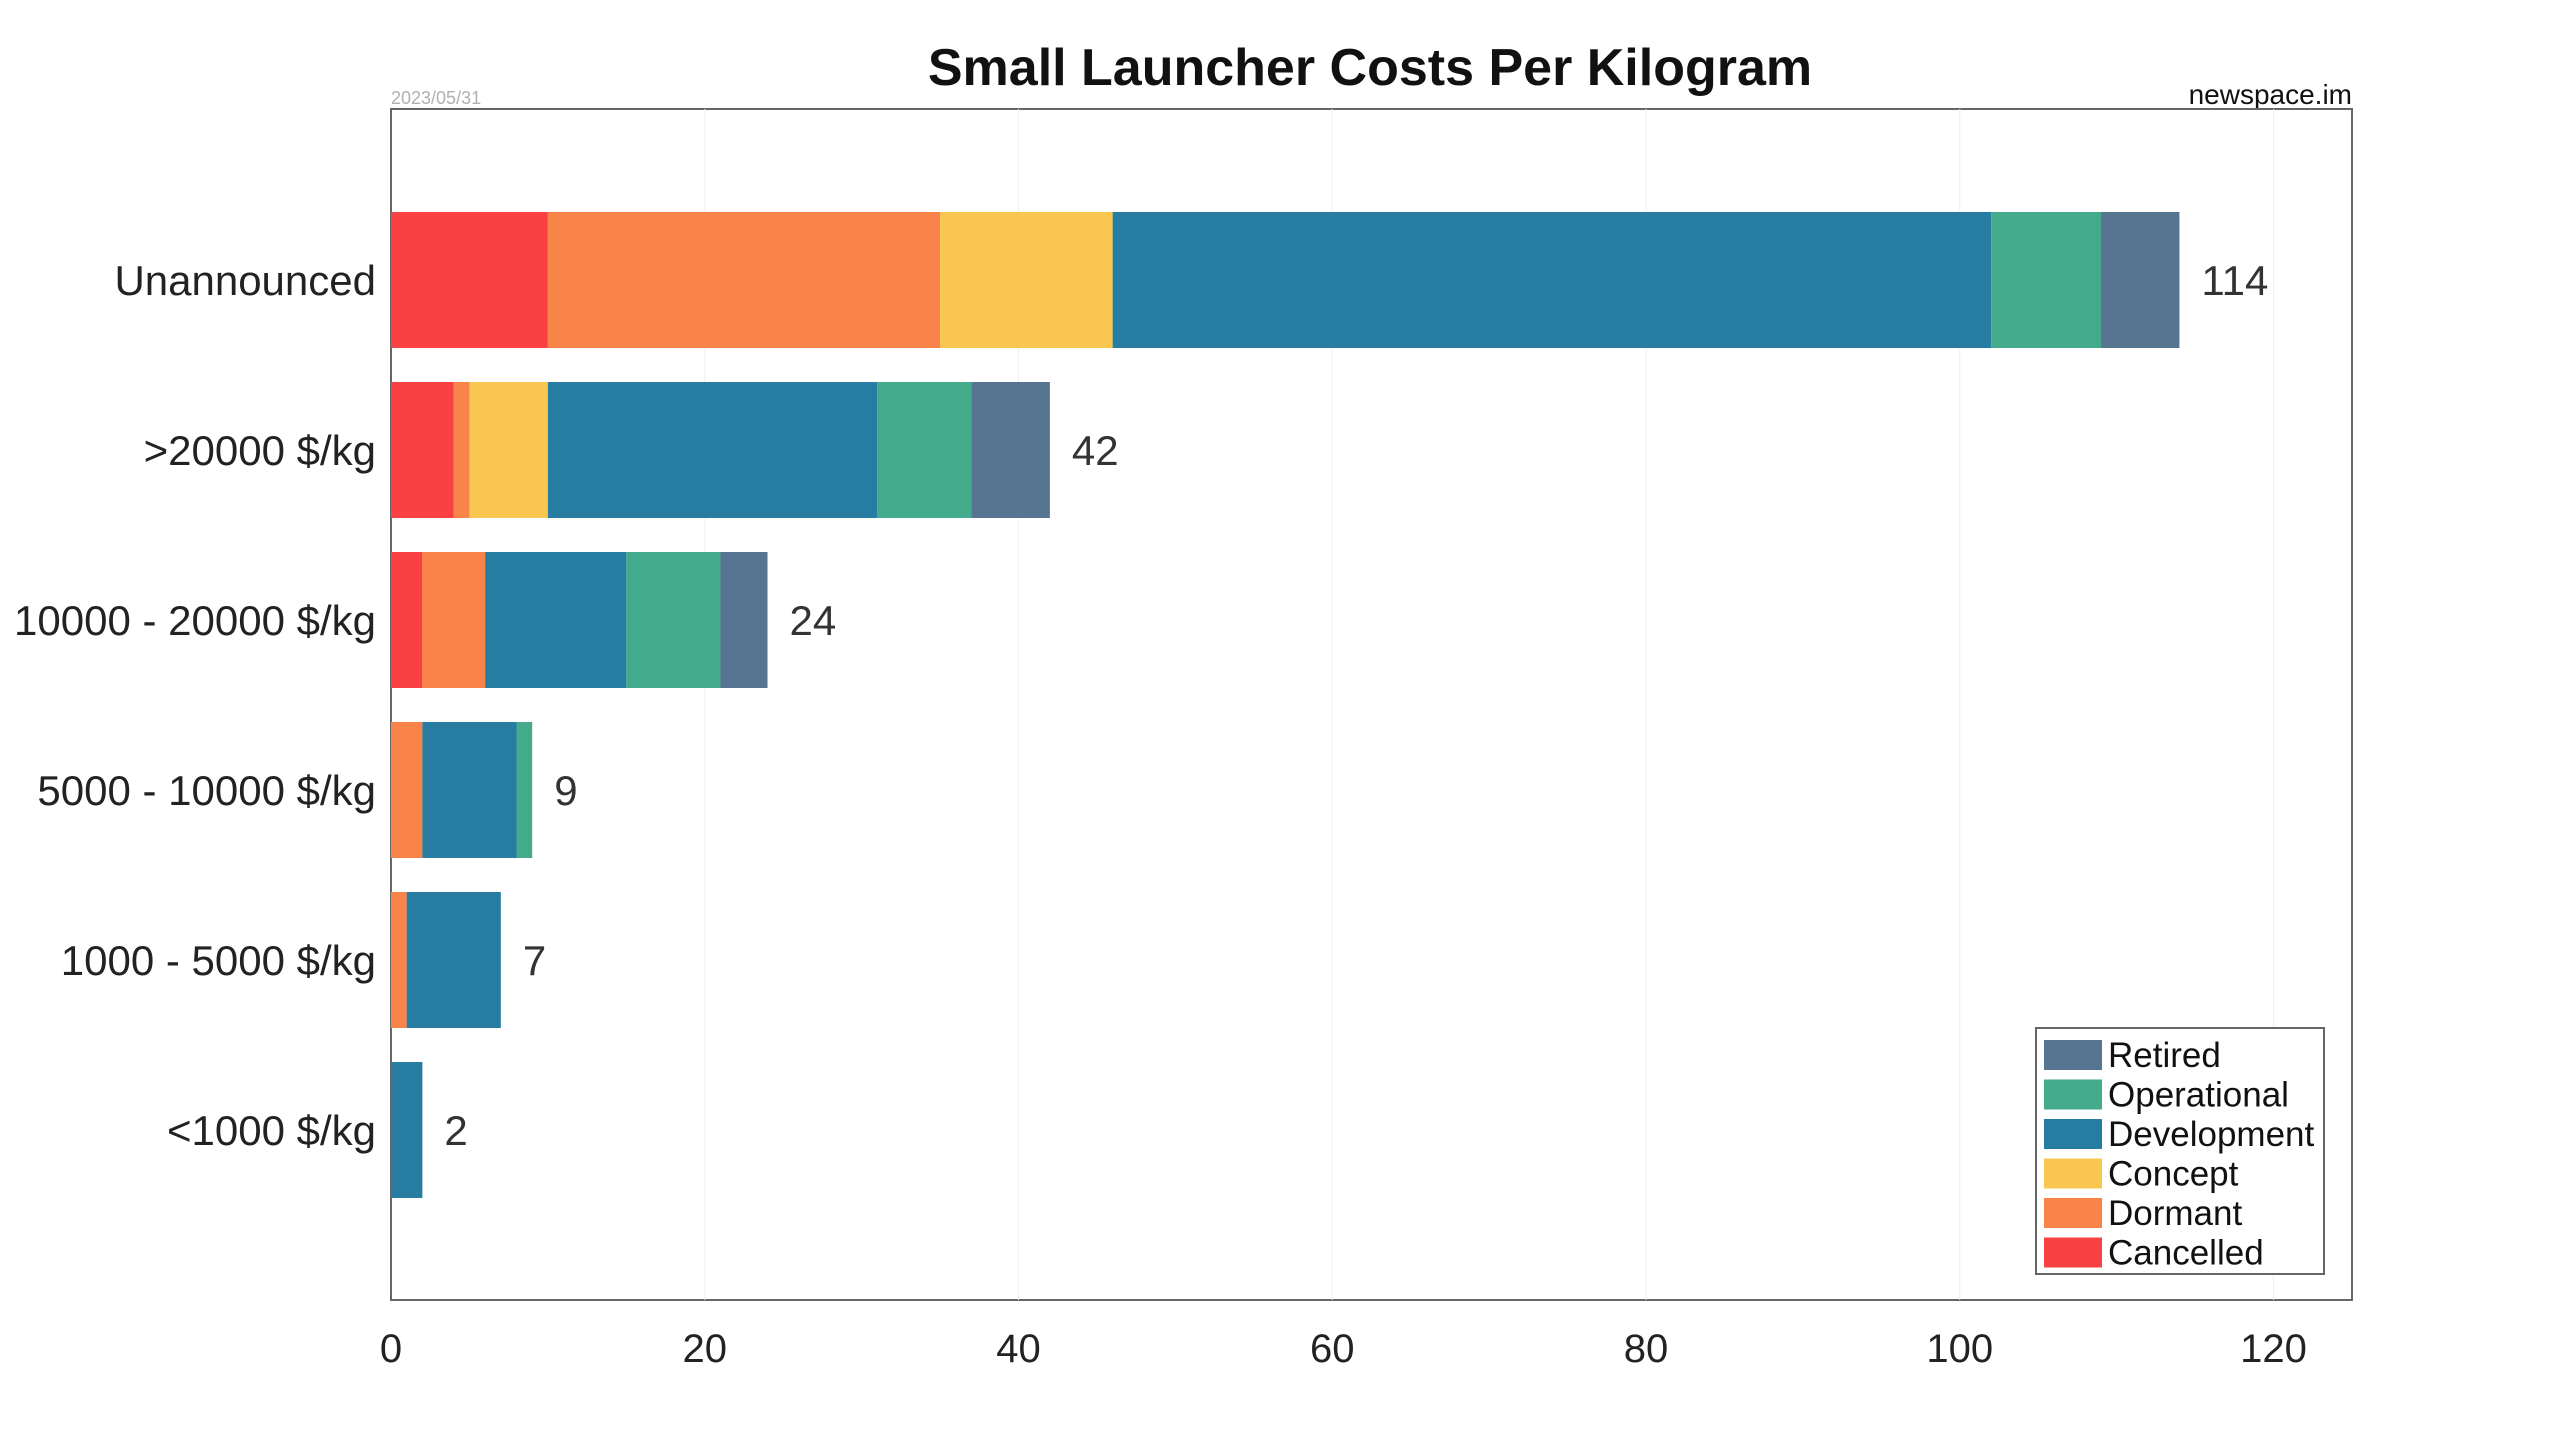 This screenshot has width=2560, height=1440. Describe the element at coordinates (534, 960) in the screenshot. I see `total-label: 7` at that location.